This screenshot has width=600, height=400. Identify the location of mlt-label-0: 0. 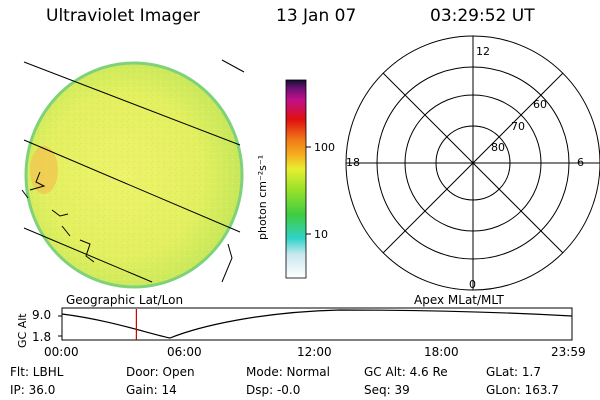
(472, 284).